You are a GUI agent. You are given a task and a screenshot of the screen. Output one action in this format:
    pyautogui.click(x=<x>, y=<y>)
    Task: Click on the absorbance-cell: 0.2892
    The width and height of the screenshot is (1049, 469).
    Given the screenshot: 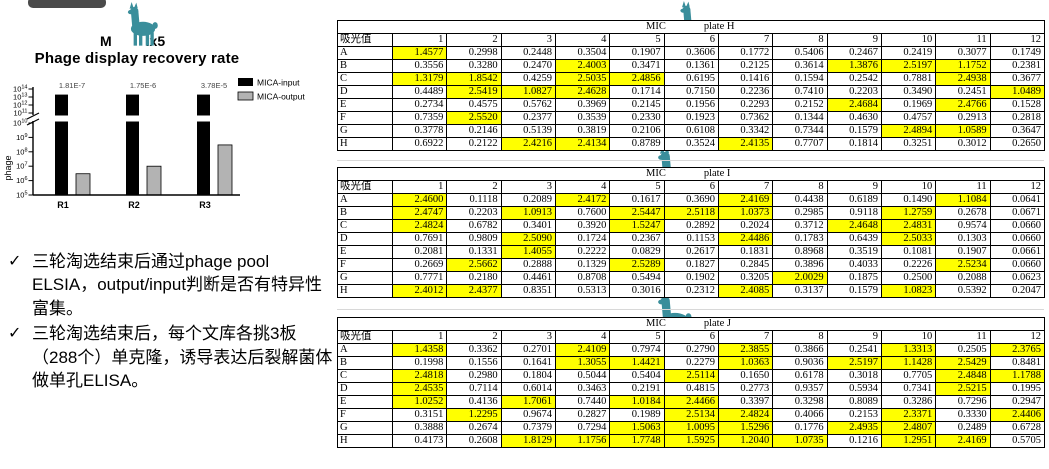 What is the action you would take?
    pyautogui.click(x=691, y=226)
    